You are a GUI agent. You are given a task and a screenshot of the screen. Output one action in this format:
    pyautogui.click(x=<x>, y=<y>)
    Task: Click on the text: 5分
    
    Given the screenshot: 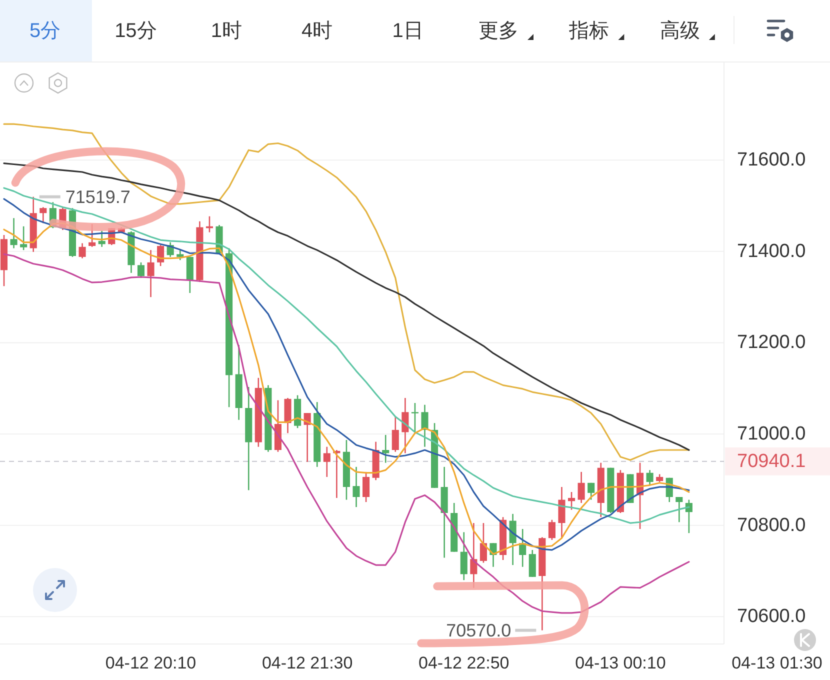 What is the action you would take?
    pyautogui.click(x=45, y=31)
    